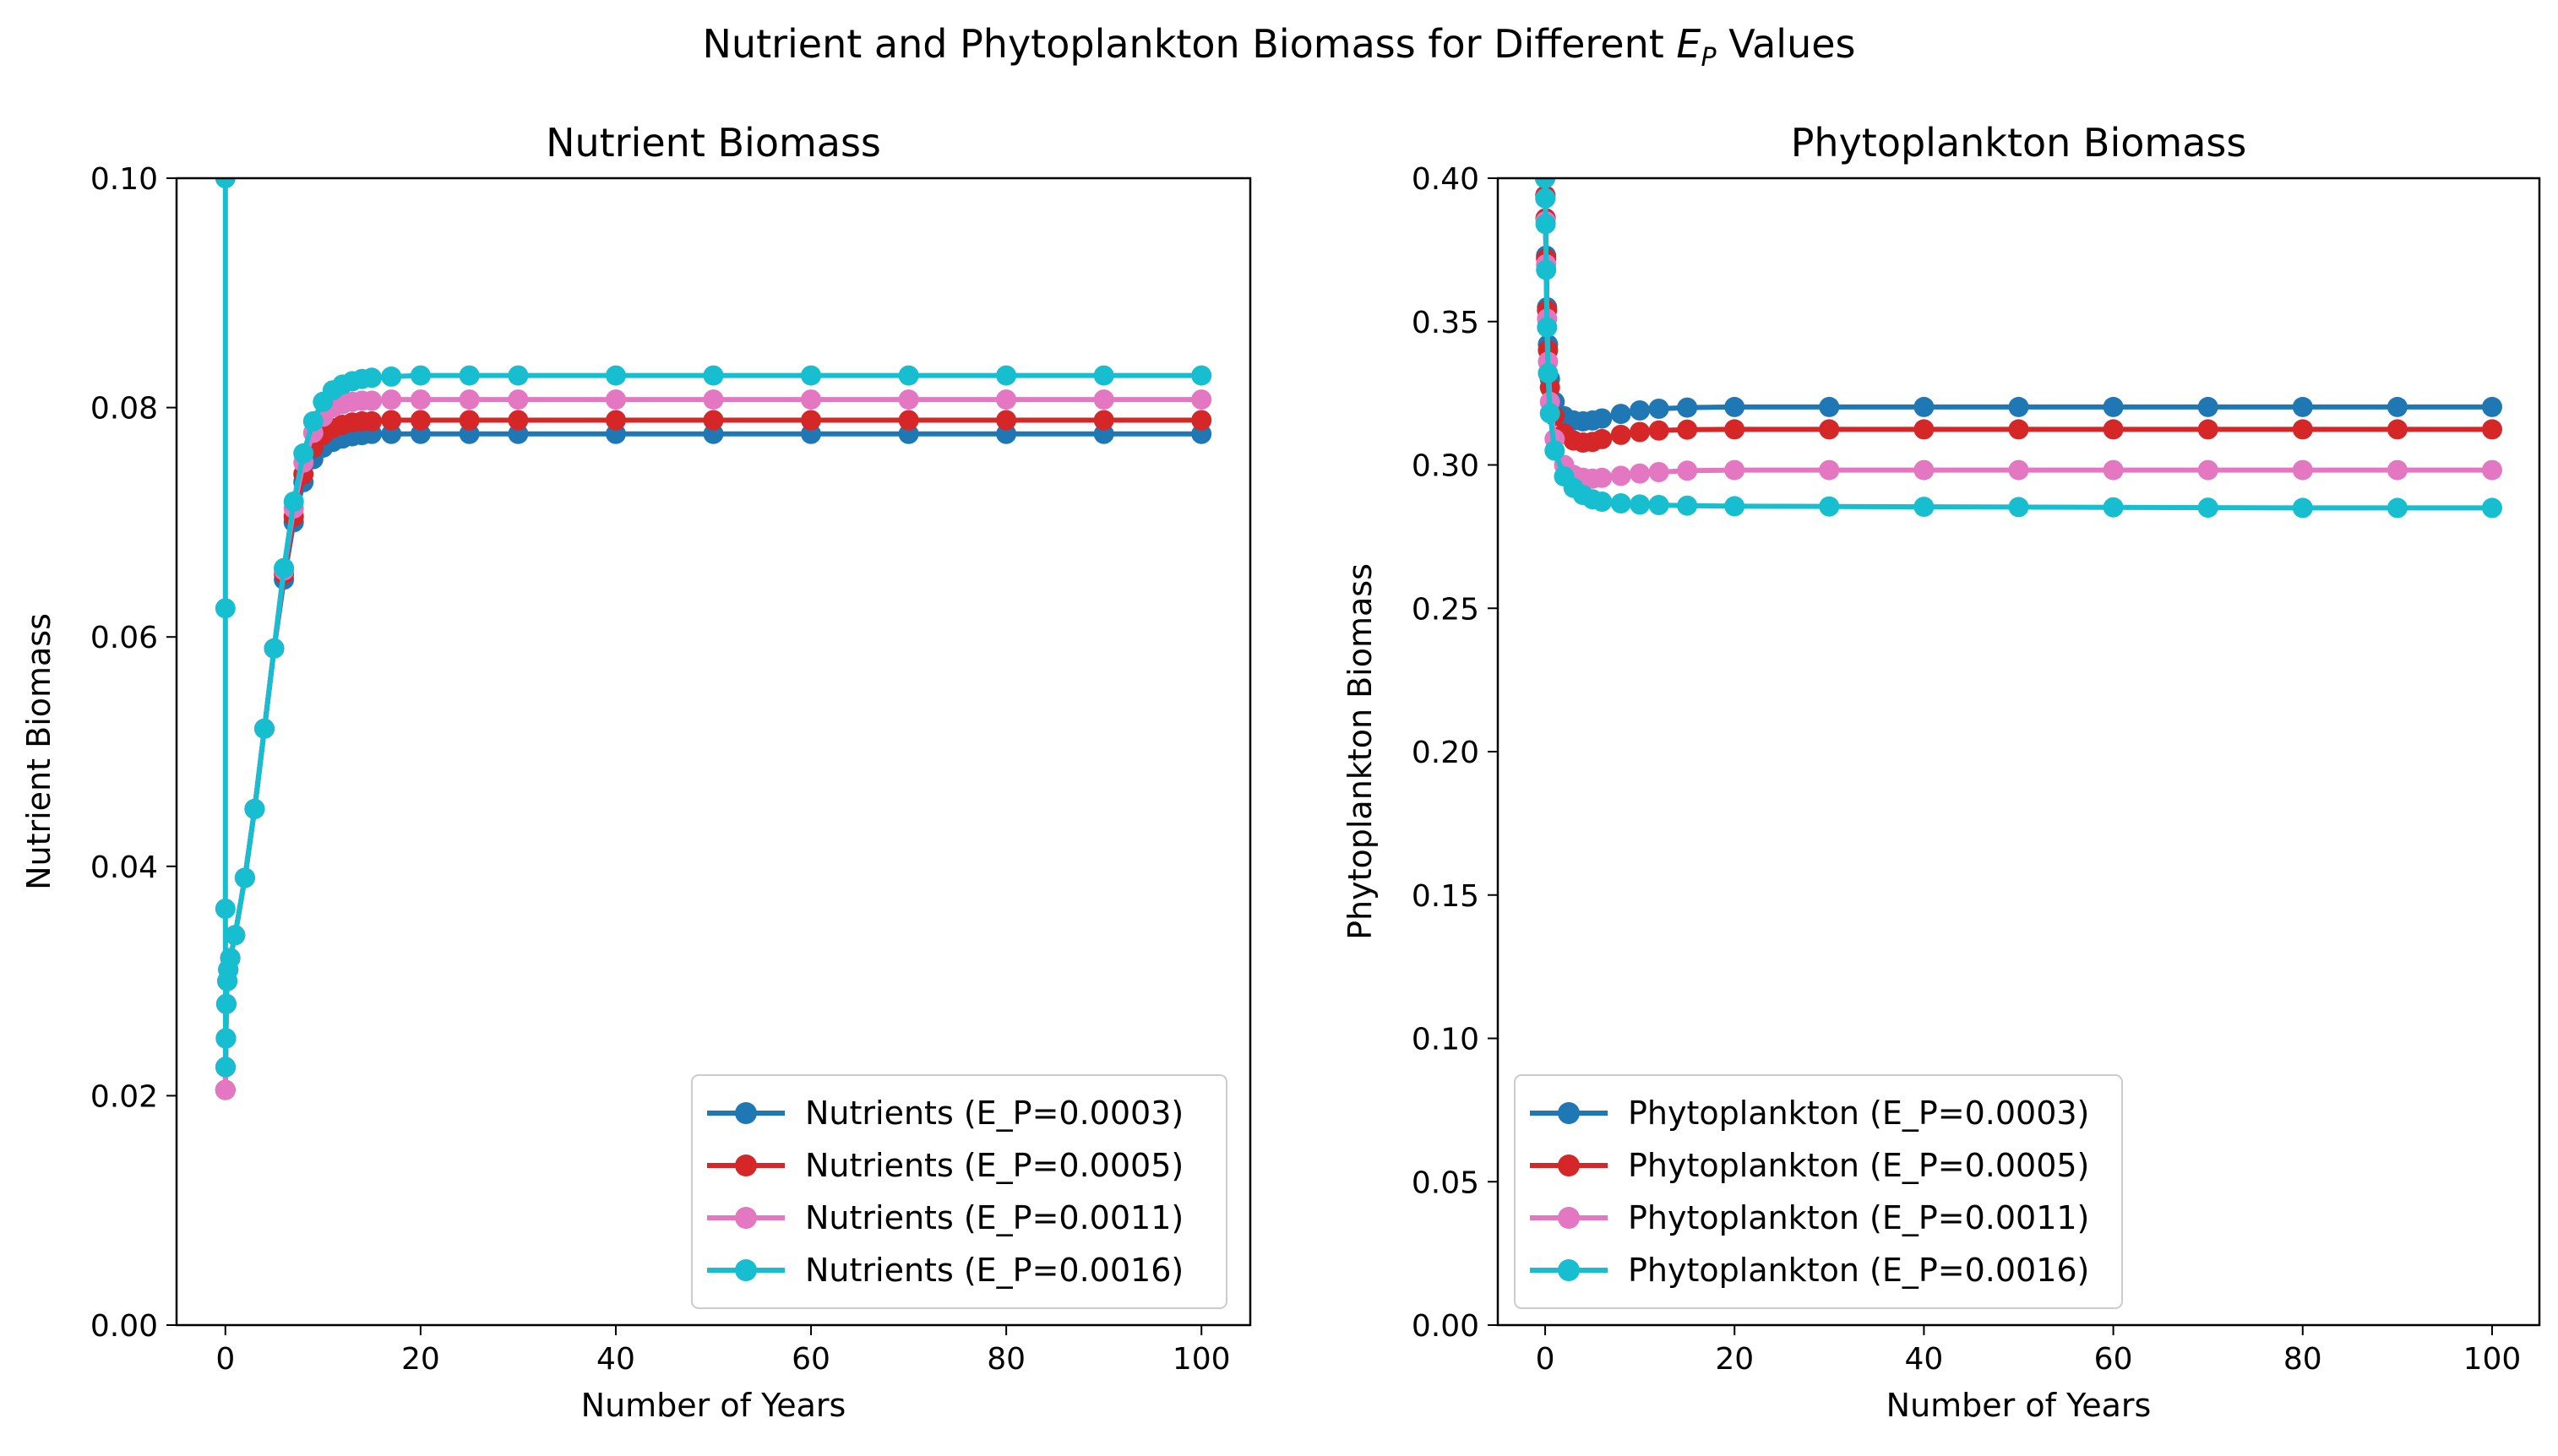 The image size is (2558, 1456). Describe the element at coordinates (1446, 753) in the screenshot. I see `y-tick-label: 0.20` at that location.